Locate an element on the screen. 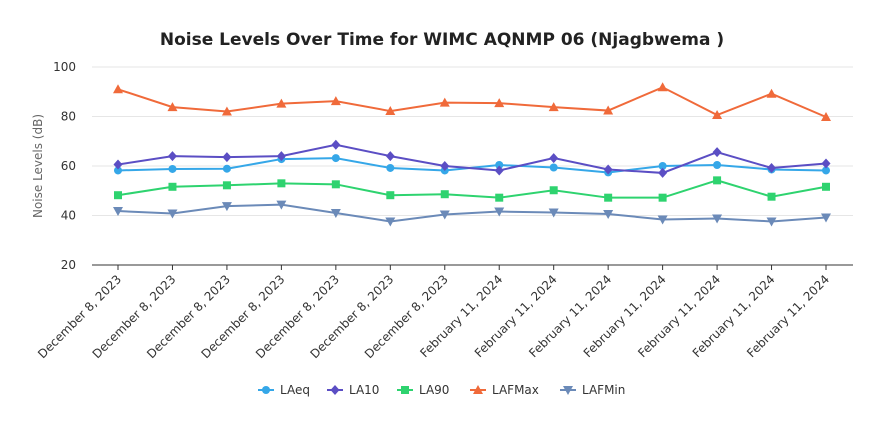 This screenshot has width=885, height=436. series-la10 is located at coordinates (472, 158).